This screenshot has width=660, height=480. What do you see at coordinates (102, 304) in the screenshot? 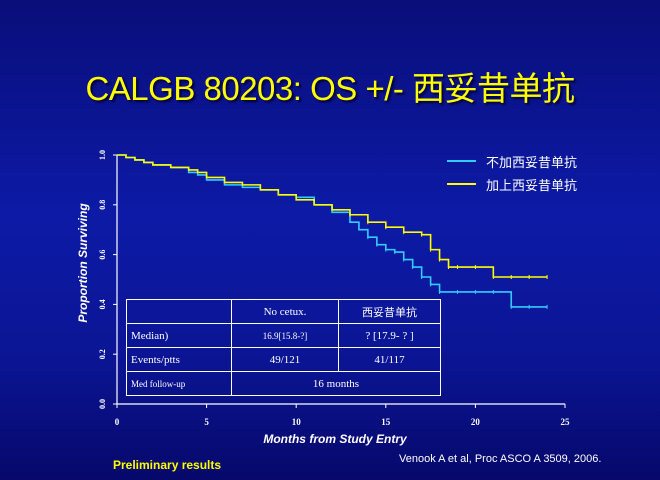
I see `y-tick-label: 0.4` at bounding box center [102, 304].